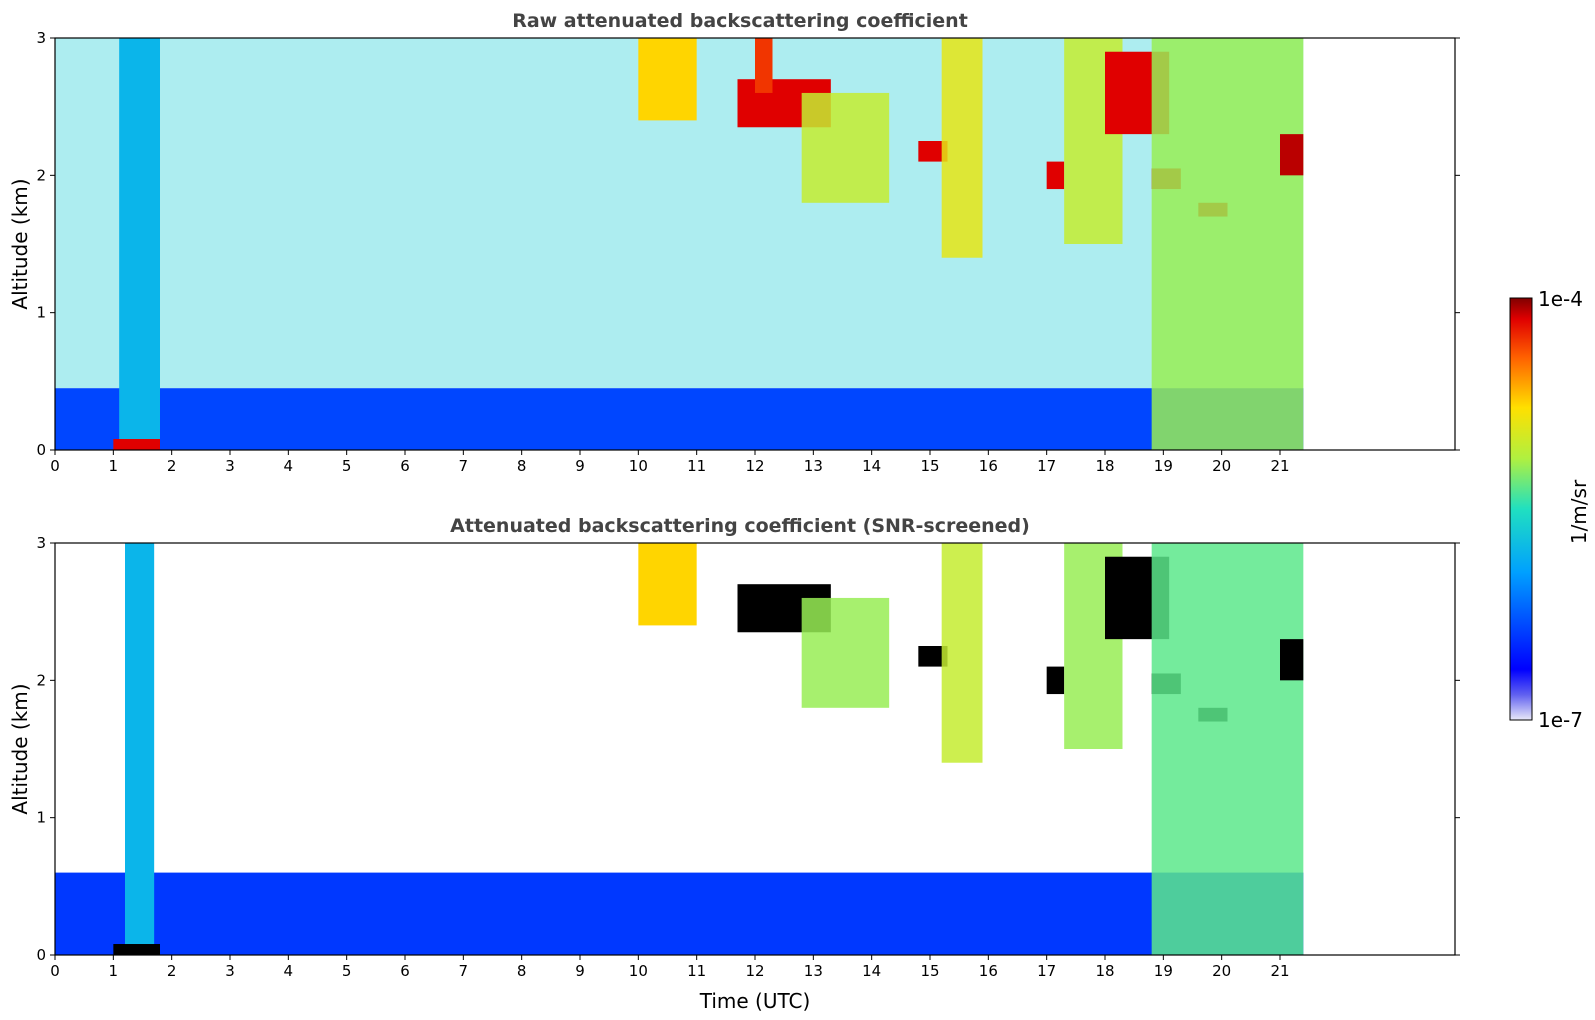 Image resolution: width=1595 pixels, height=1020 pixels. Describe the element at coordinates (670, 462) in the screenshot. I see `x-ticks-raw: 0 1 2 3 4 5 6 7 8 9 10 11 12 13 14 15 16 17 18 19 20 21` at that location.